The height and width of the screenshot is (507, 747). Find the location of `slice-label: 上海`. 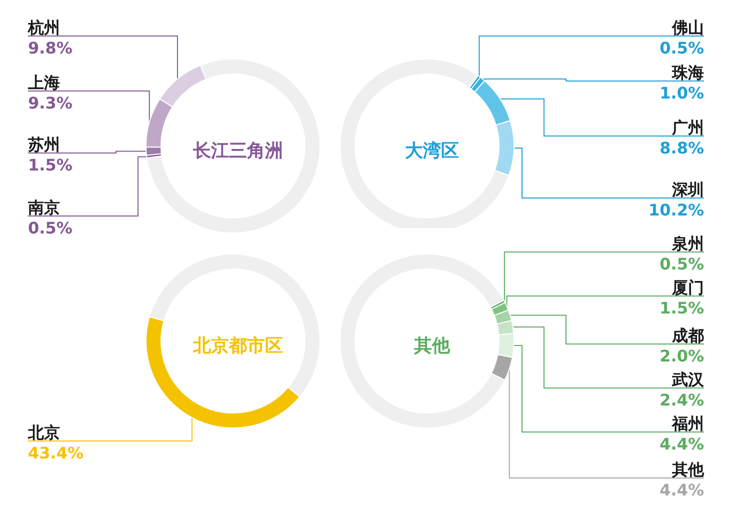

slice-label: 上海 is located at coordinates (43, 82).